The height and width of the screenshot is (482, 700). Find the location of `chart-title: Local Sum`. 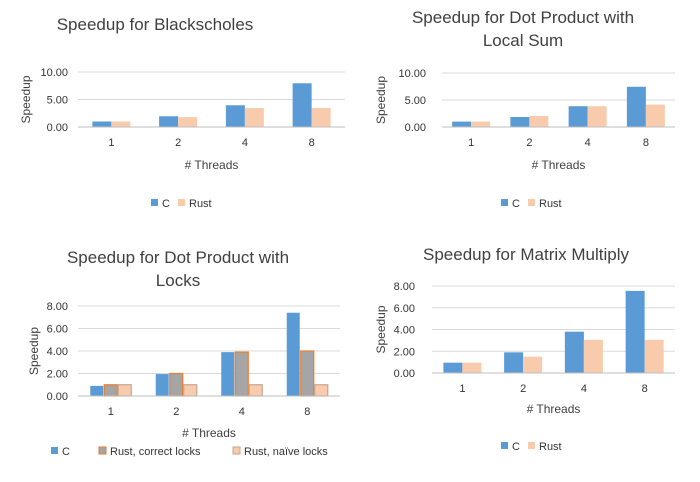

chart-title: Local Sum is located at coordinates (523, 40).